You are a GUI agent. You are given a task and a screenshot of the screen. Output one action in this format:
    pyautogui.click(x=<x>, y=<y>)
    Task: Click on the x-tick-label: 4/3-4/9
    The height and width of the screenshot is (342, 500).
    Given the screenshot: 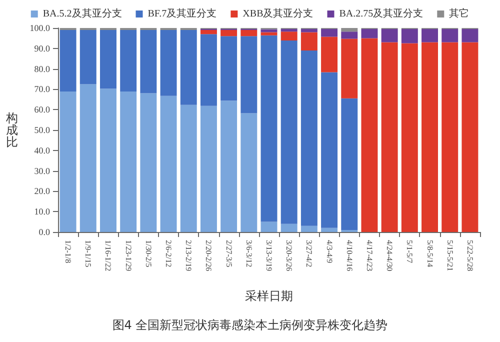 What is the action you would take?
    pyautogui.click(x=329, y=252)
    